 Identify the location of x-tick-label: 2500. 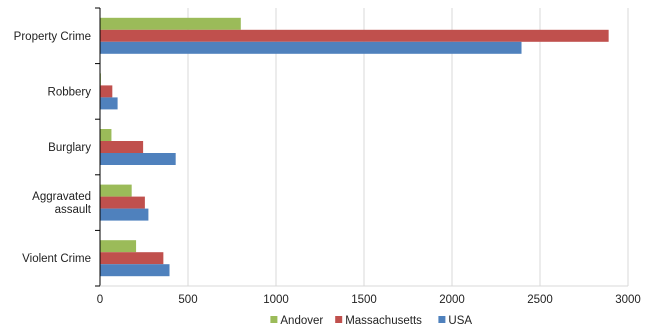
(540, 300).